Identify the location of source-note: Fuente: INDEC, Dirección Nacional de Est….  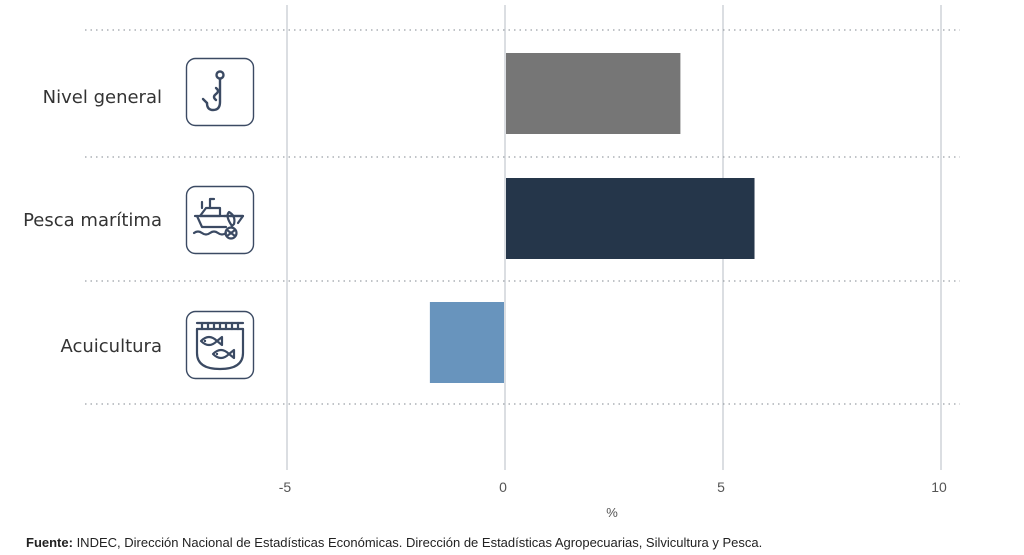
(394, 542).